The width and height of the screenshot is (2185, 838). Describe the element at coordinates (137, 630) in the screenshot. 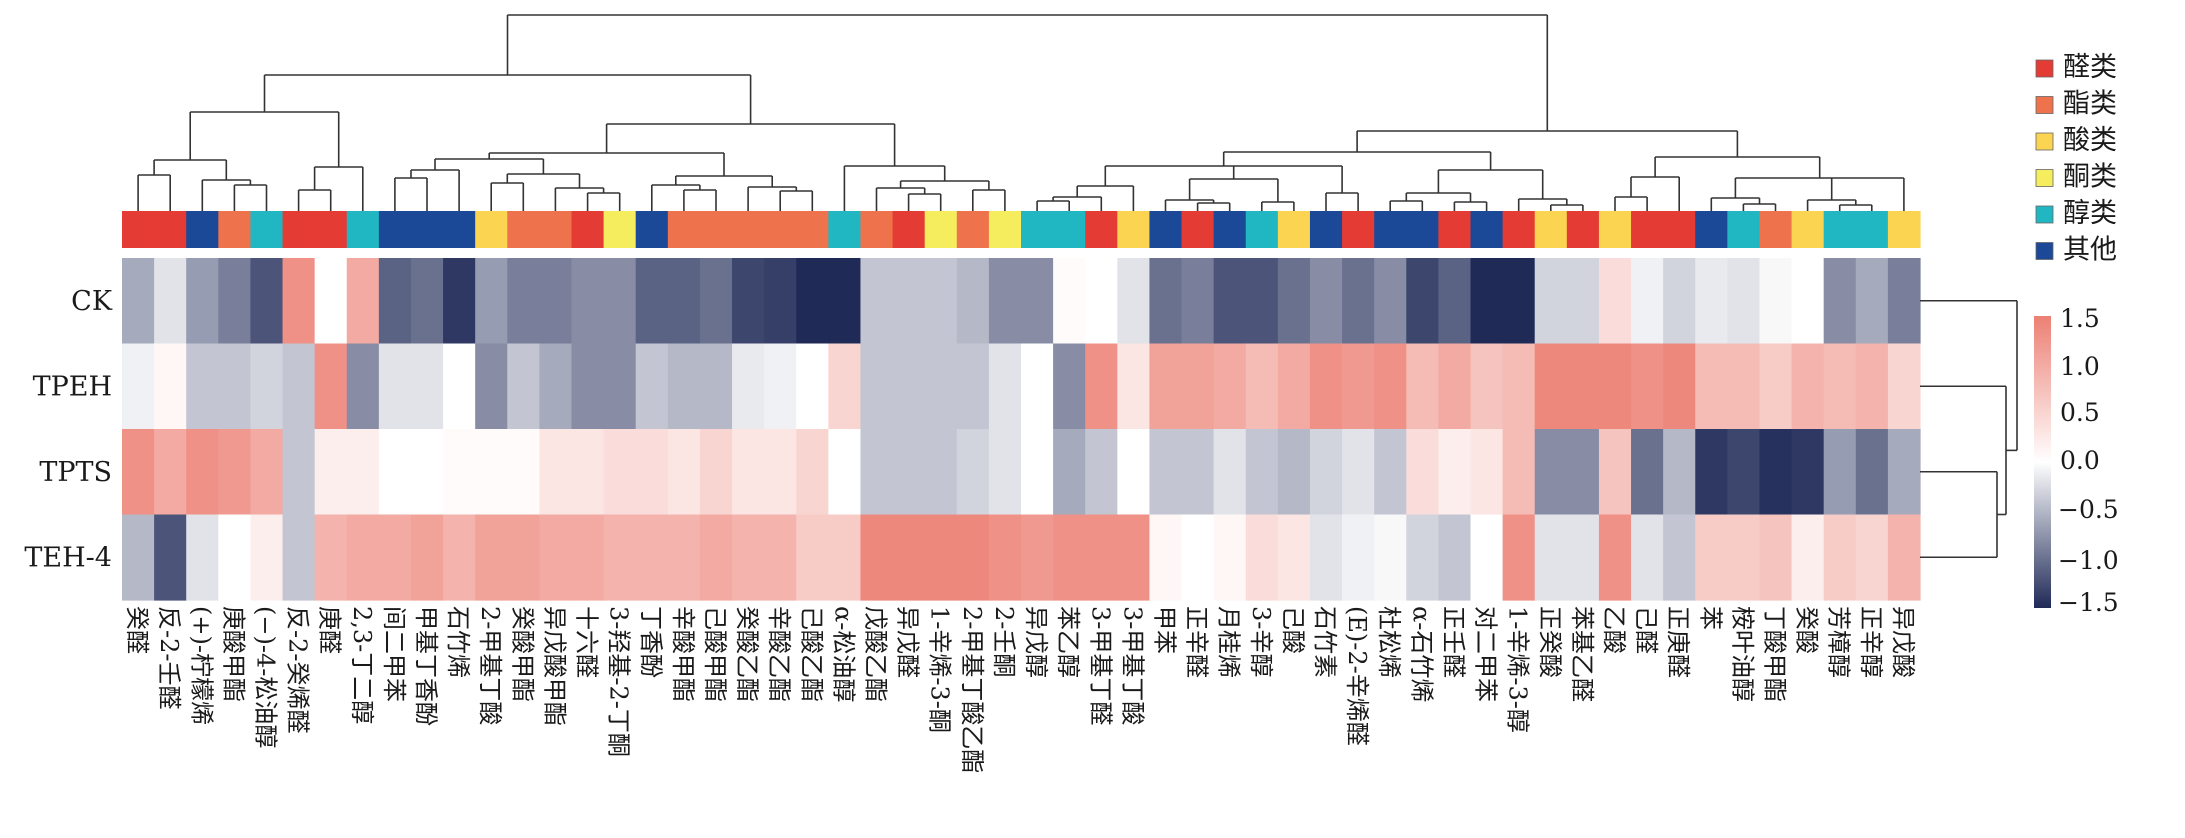

I see `column-label: 癸醛` at that location.